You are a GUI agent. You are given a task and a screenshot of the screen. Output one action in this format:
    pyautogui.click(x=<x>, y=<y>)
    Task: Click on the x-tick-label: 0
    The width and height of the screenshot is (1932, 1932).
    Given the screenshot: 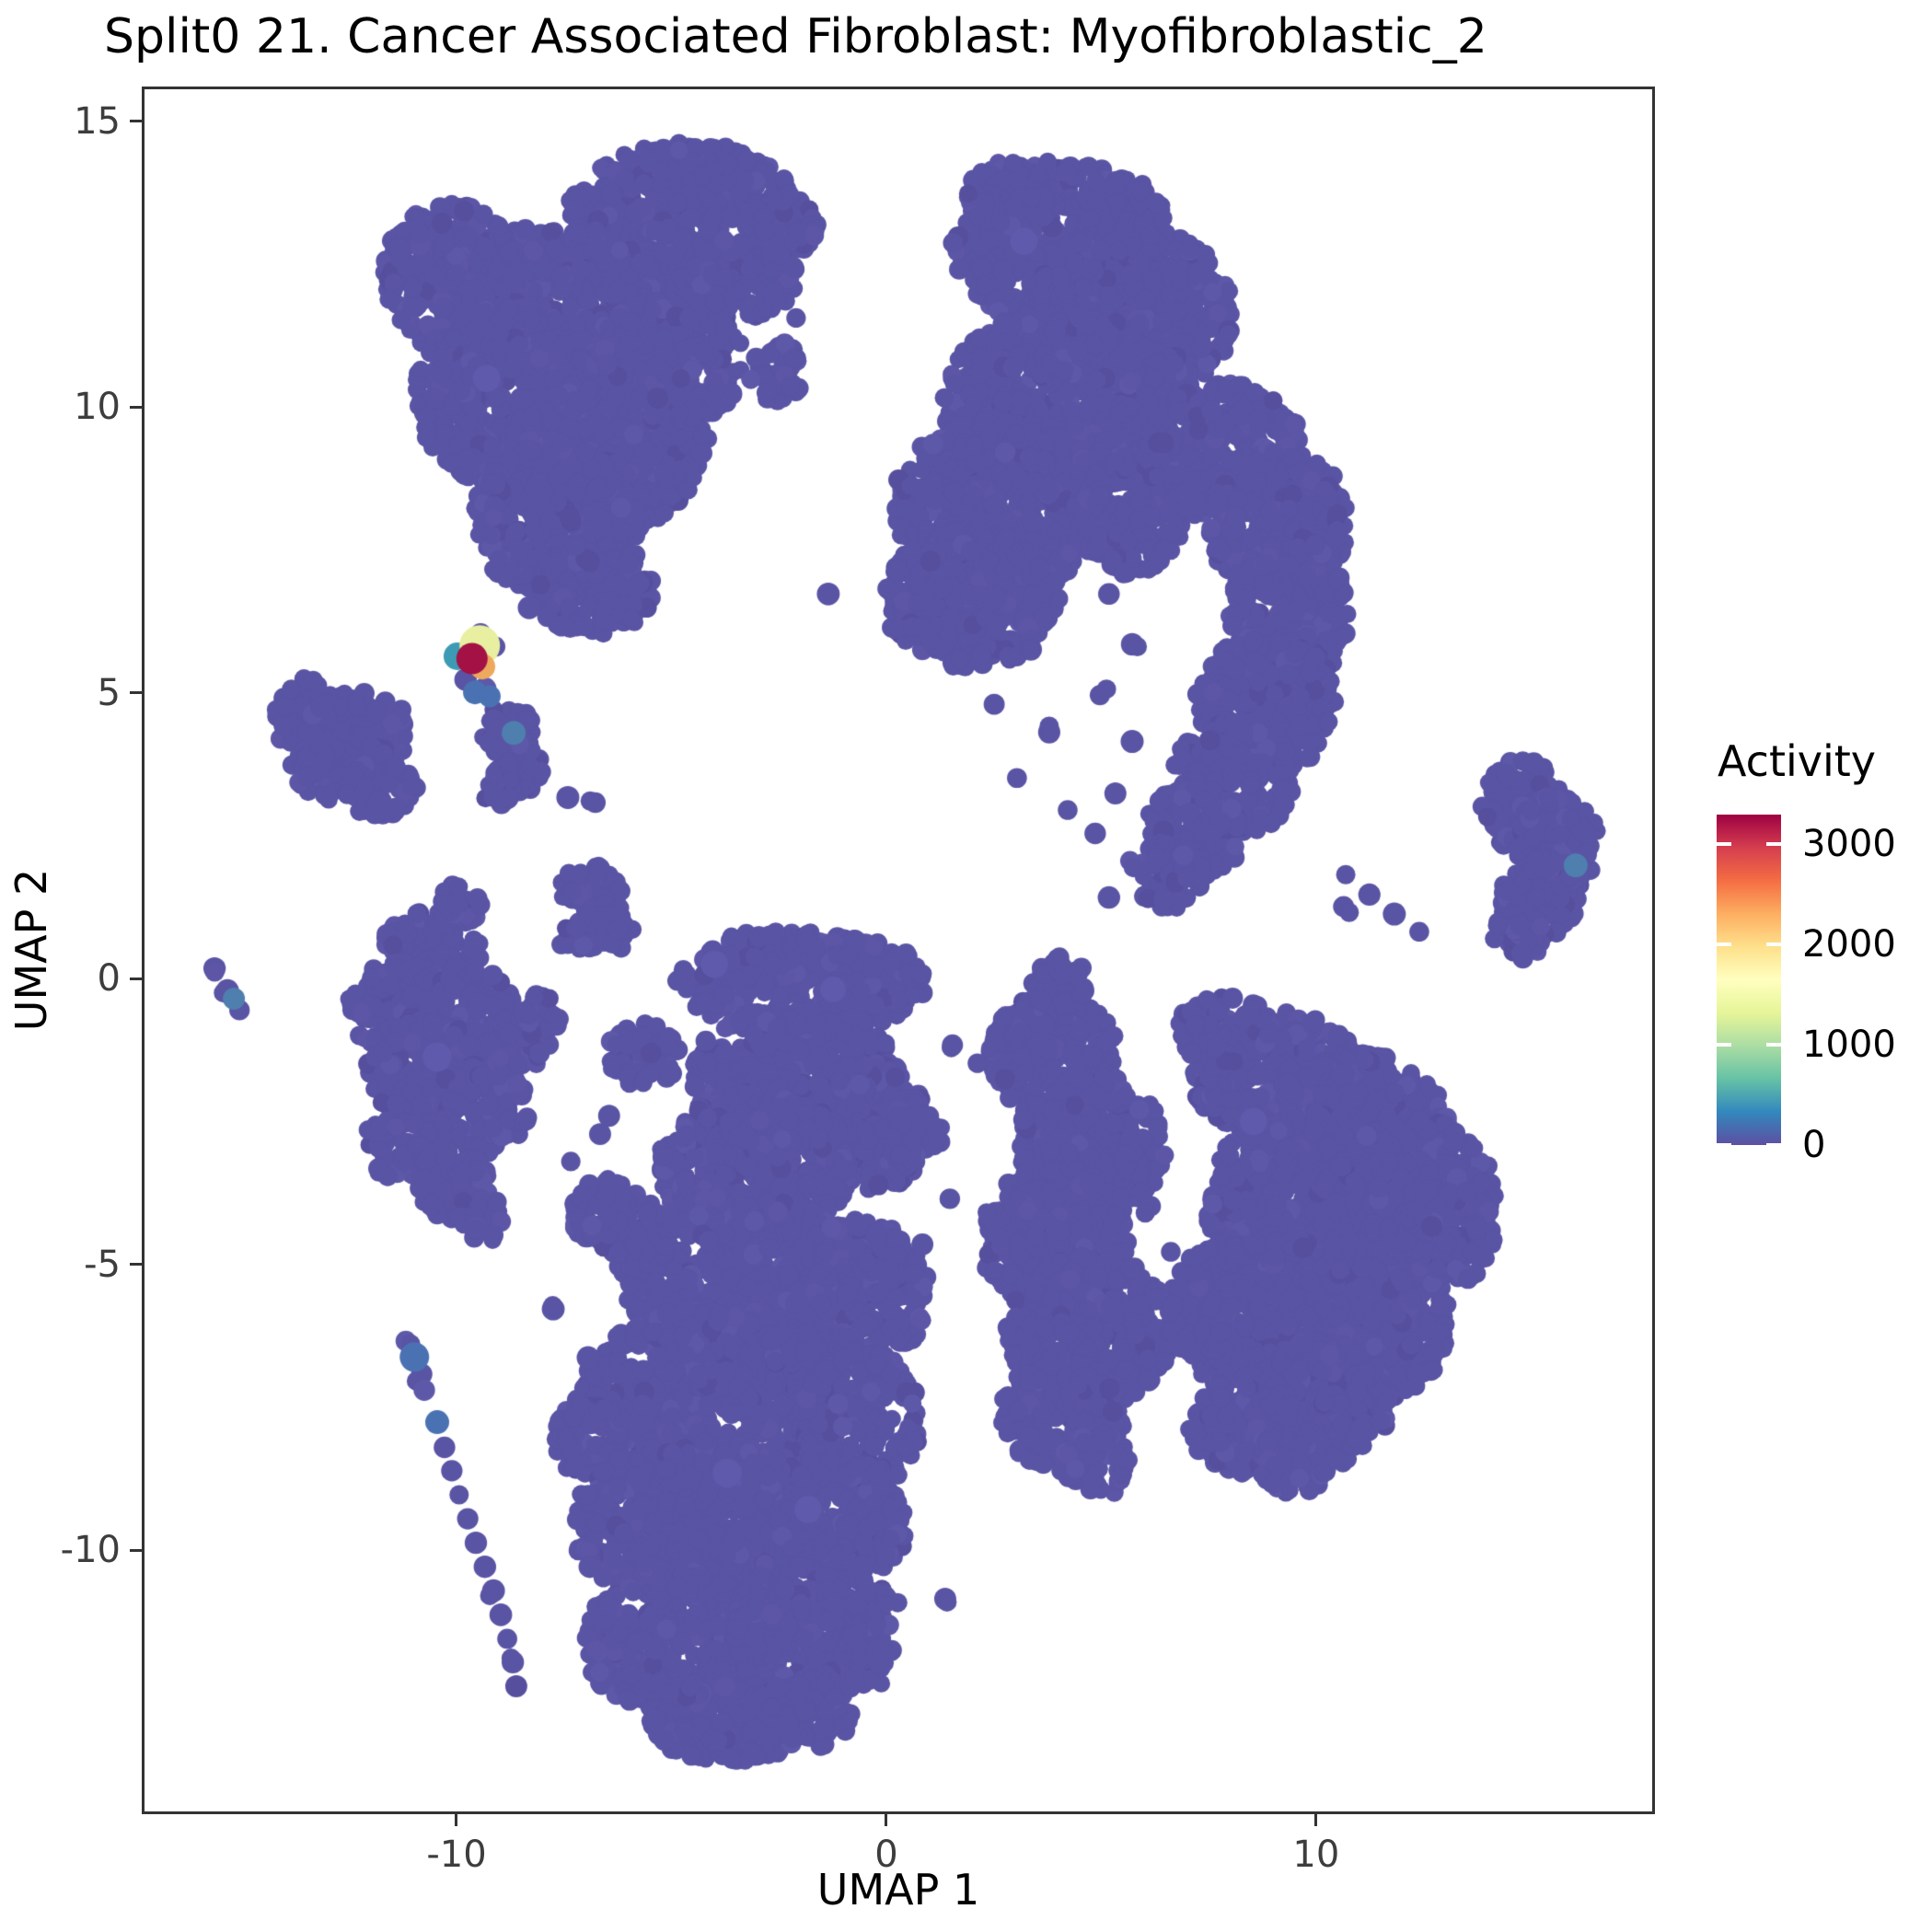 What is the action you would take?
    pyautogui.click(x=886, y=1855)
    